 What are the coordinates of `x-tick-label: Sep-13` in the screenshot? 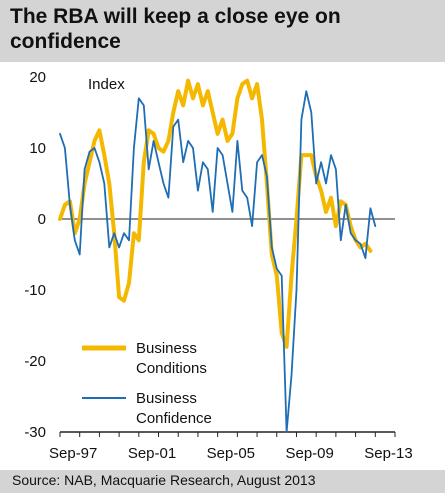 It's located at (388, 453).